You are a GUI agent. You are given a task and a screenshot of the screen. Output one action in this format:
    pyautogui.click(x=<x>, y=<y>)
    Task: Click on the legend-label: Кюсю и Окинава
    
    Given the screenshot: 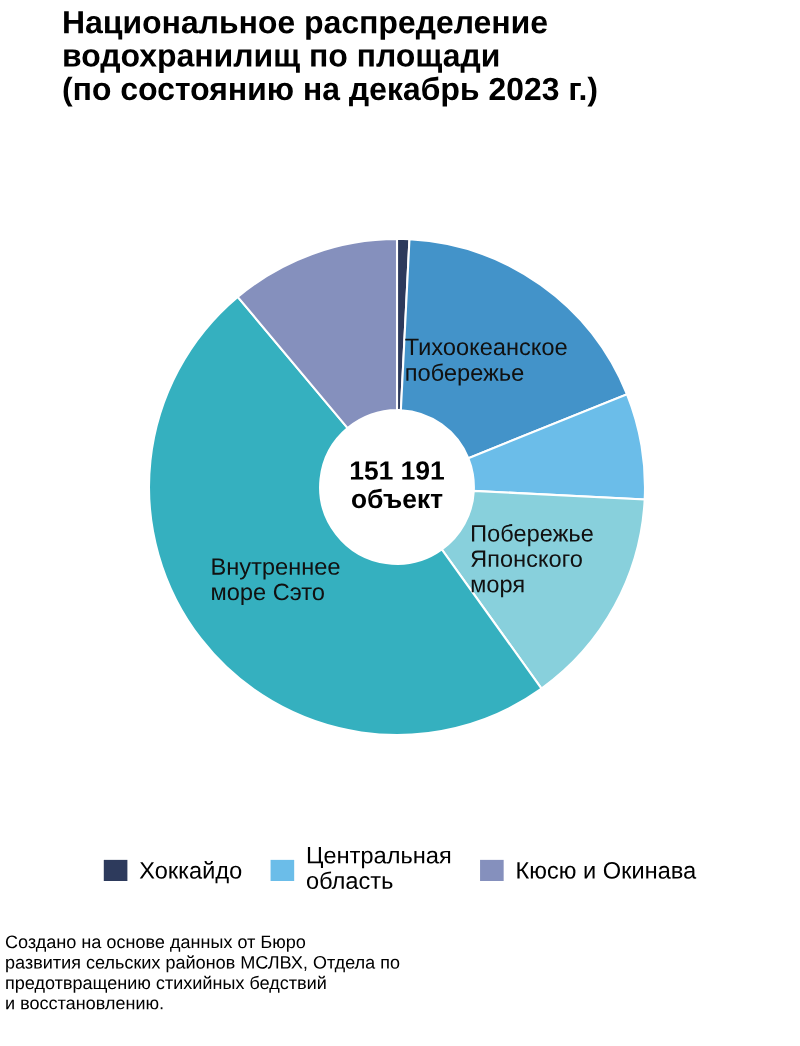 What is the action you would take?
    pyautogui.click(x=607, y=870)
    